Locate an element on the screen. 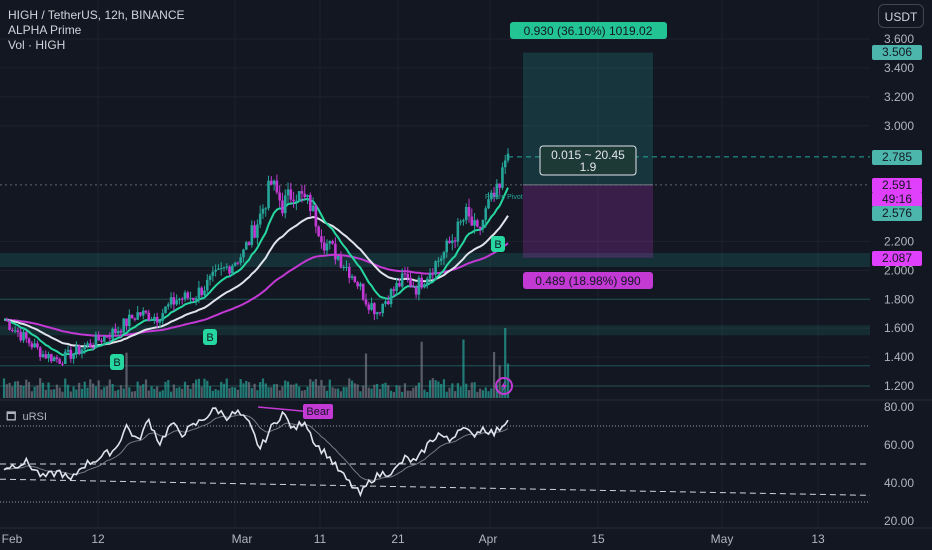 This screenshot has height=550, width=932. lightning-icon is located at coordinates (504, 386).